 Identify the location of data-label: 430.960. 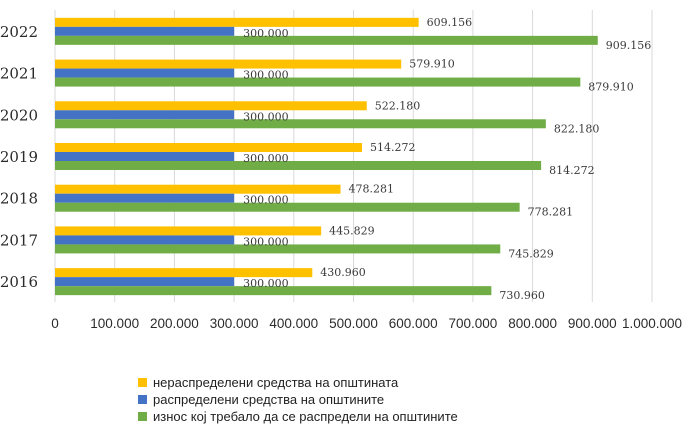
(343, 272).